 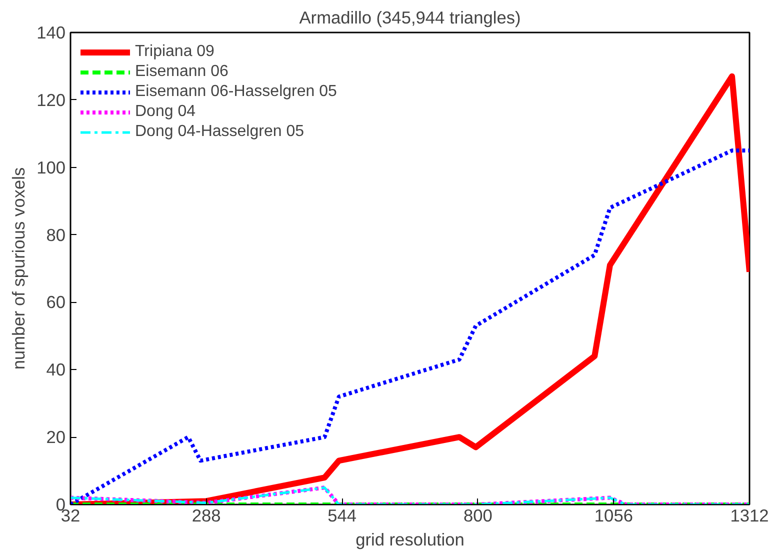 What do you see at coordinates (342, 516) in the screenshot?
I see `x-tick-label: 544` at bounding box center [342, 516].